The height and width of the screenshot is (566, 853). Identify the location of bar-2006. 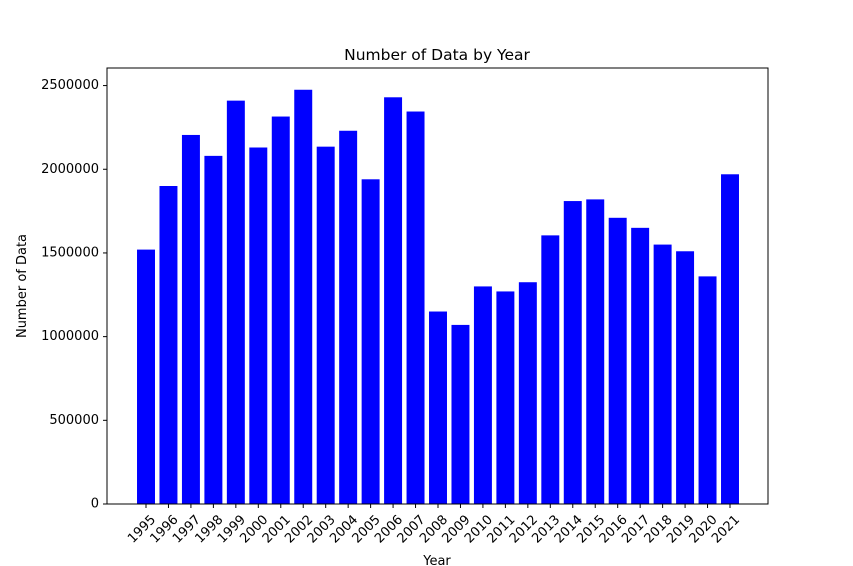
(393, 300).